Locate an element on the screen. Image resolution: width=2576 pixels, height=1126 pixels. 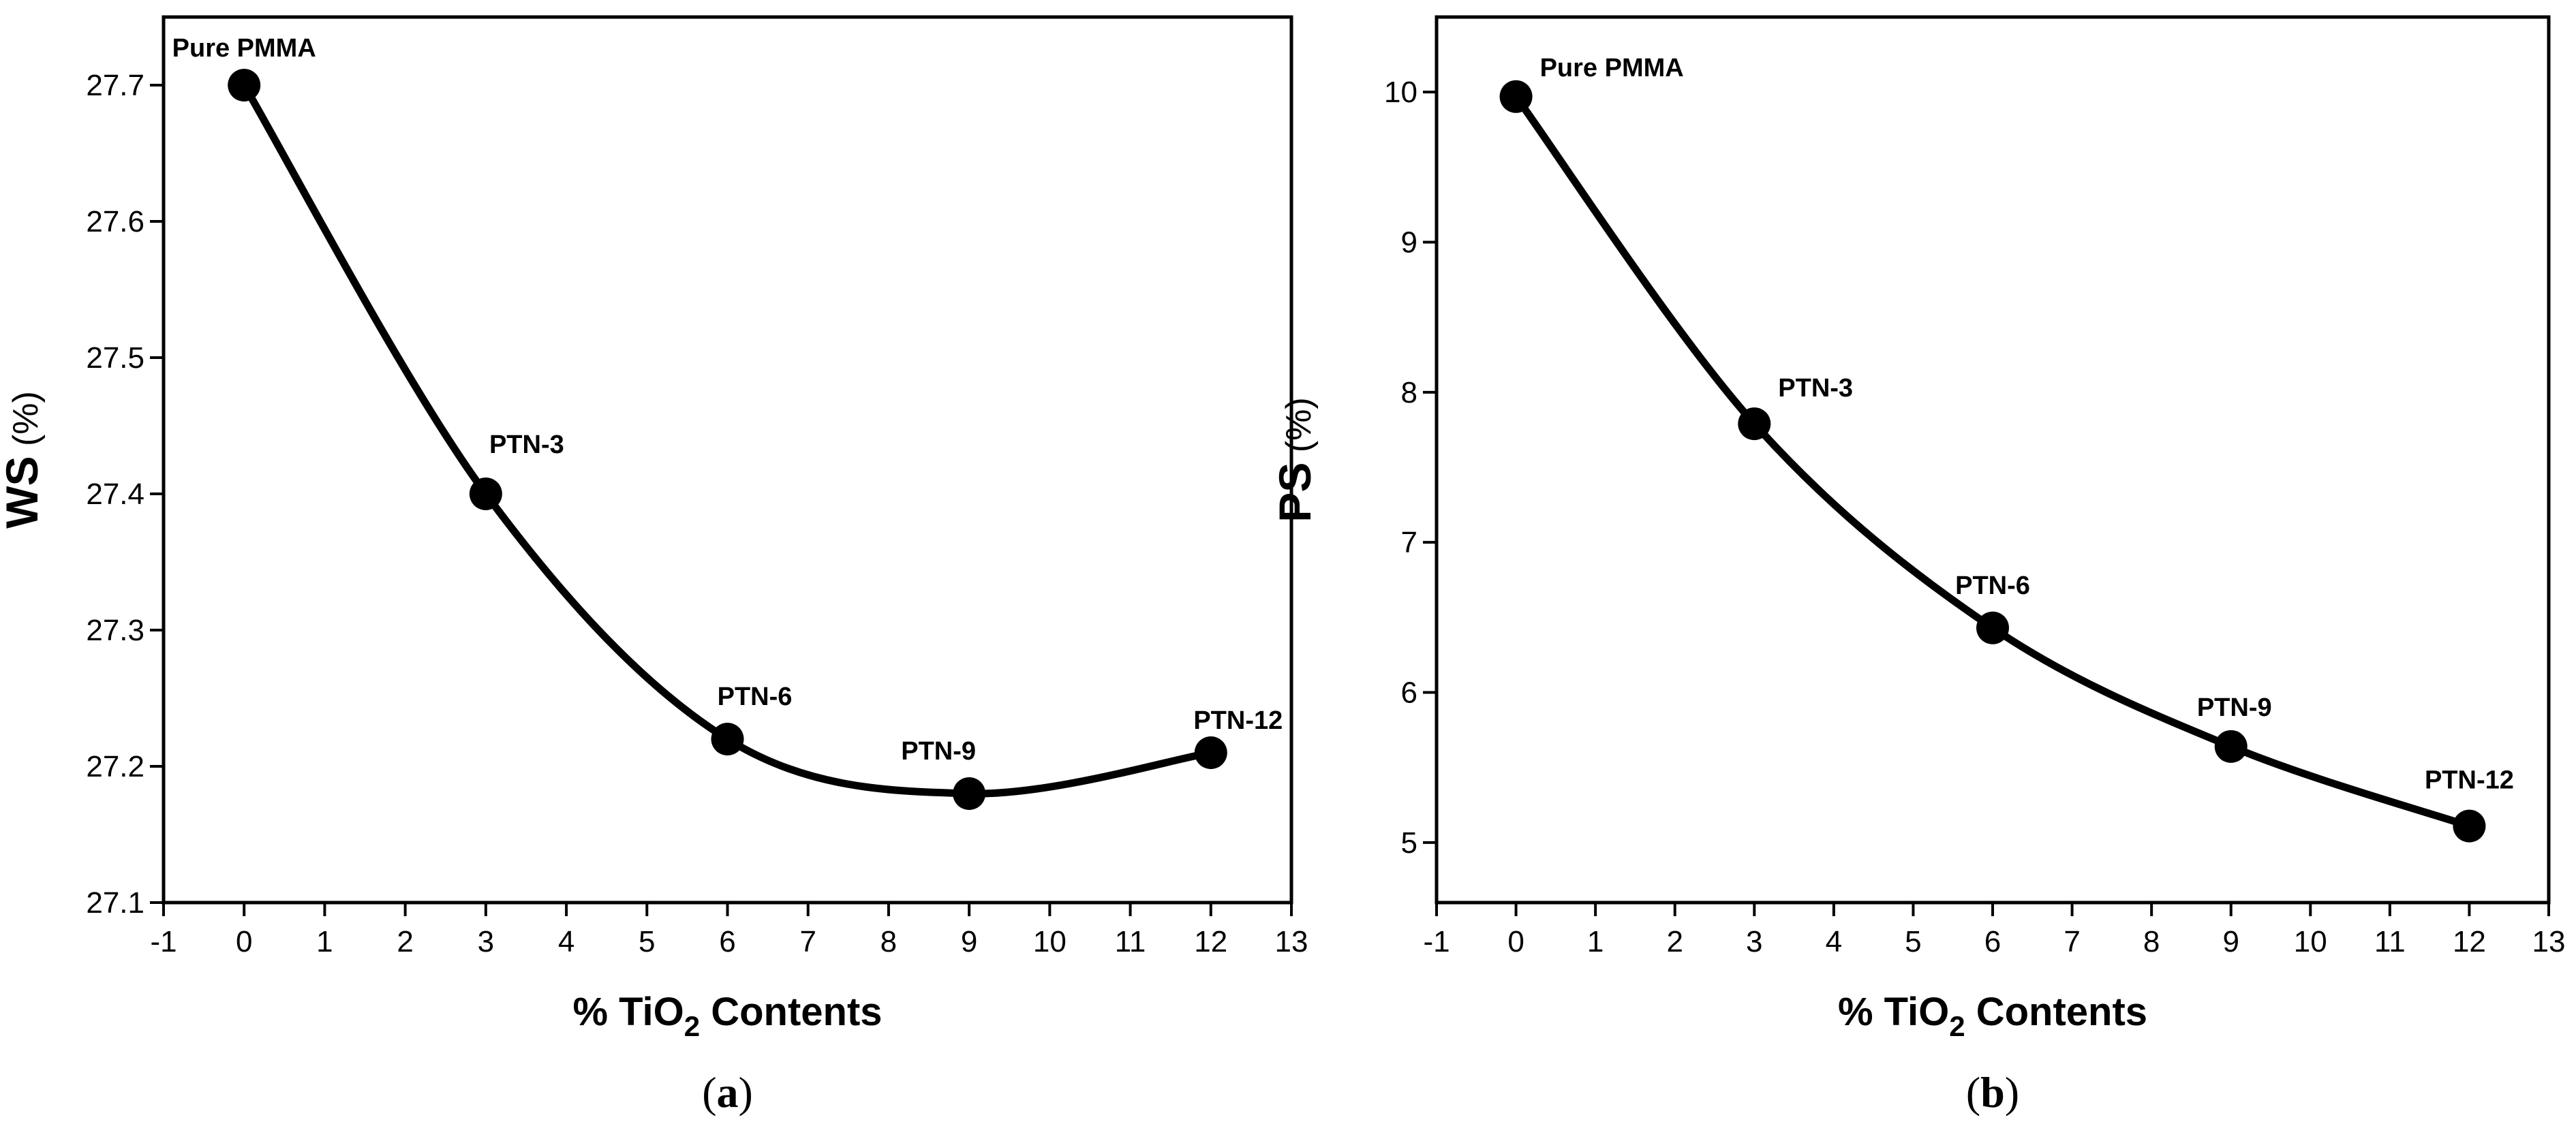
y-tick-label: 27.7 is located at coordinates (115, 85).